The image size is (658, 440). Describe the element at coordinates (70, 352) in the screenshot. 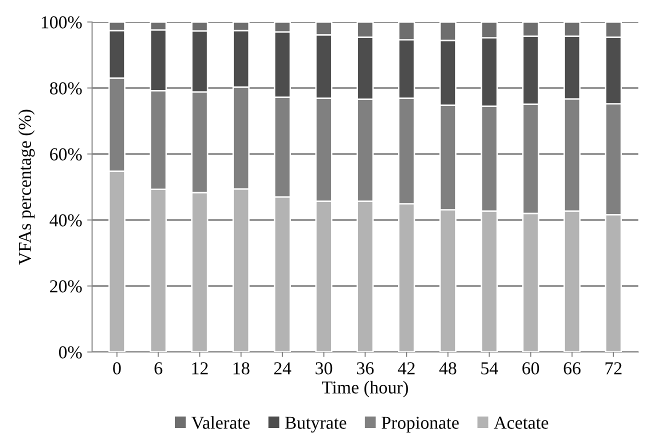

I see `y-tick-label: 0%` at that location.